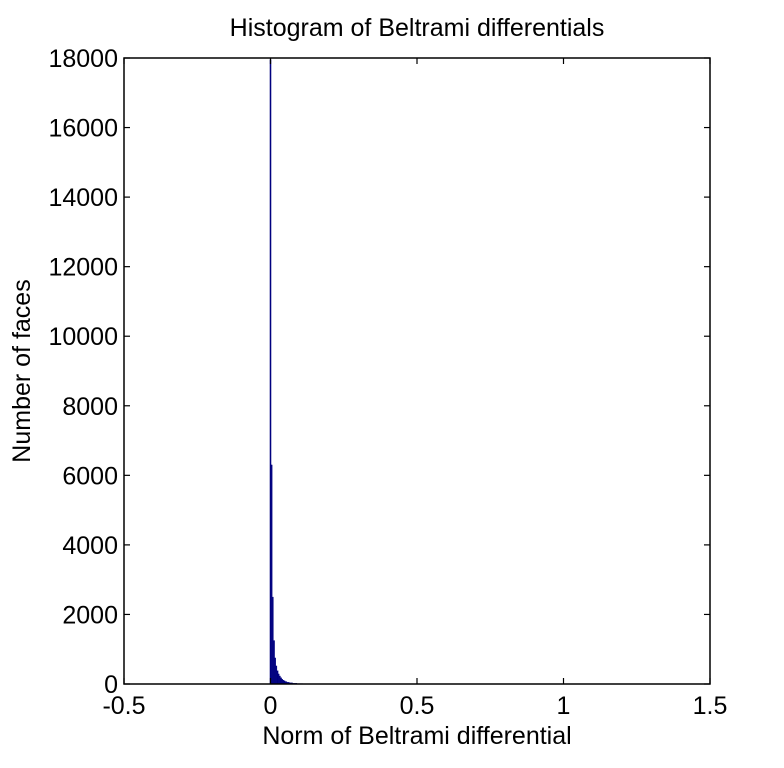 Image resolution: width=784 pixels, height=768 pixels. I want to click on x-tick-label: 0, so click(271, 706).